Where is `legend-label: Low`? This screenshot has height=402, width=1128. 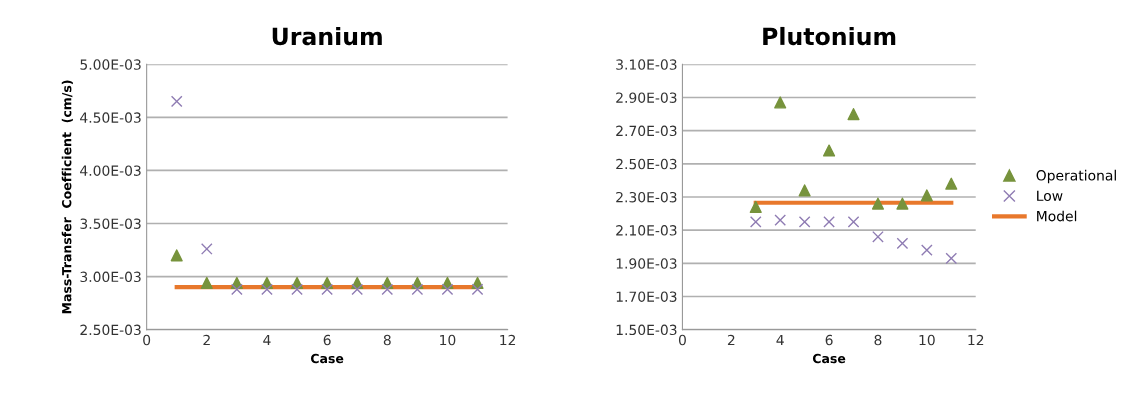 legend-label: Low is located at coordinates (1050, 196).